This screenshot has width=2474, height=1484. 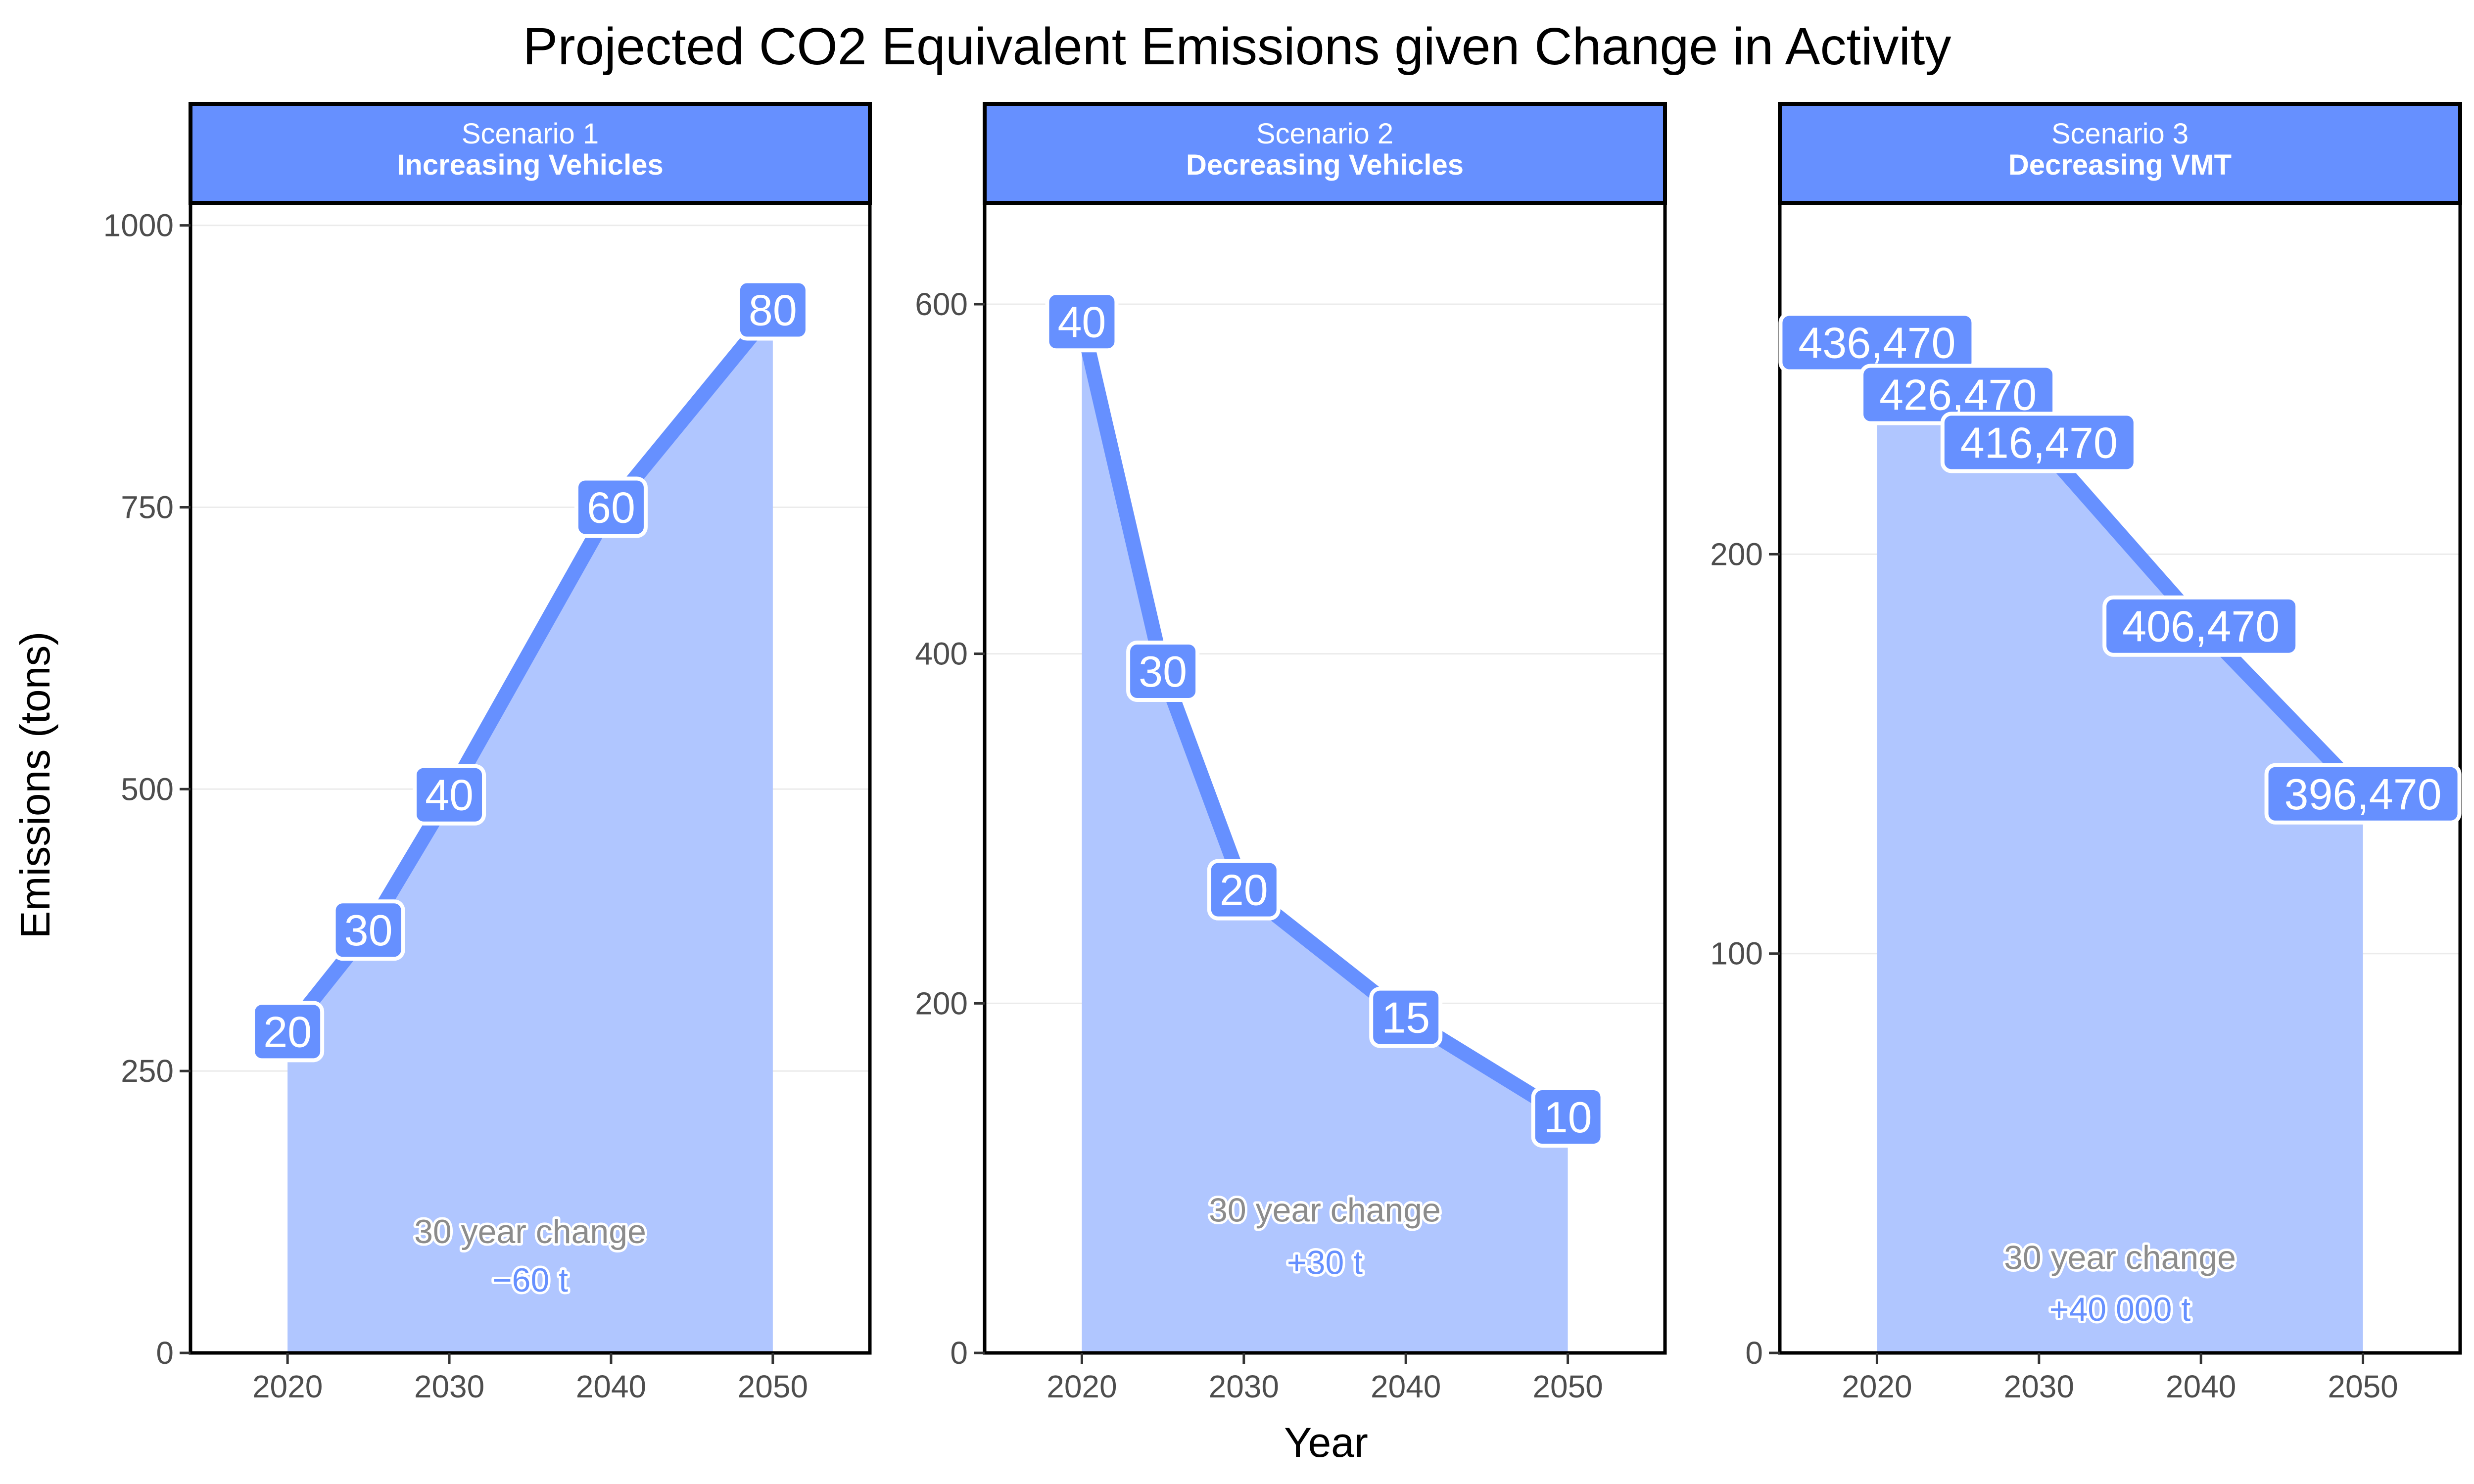 What do you see at coordinates (1326, 1442) in the screenshot?
I see `x-axis-title: Year` at bounding box center [1326, 1442].